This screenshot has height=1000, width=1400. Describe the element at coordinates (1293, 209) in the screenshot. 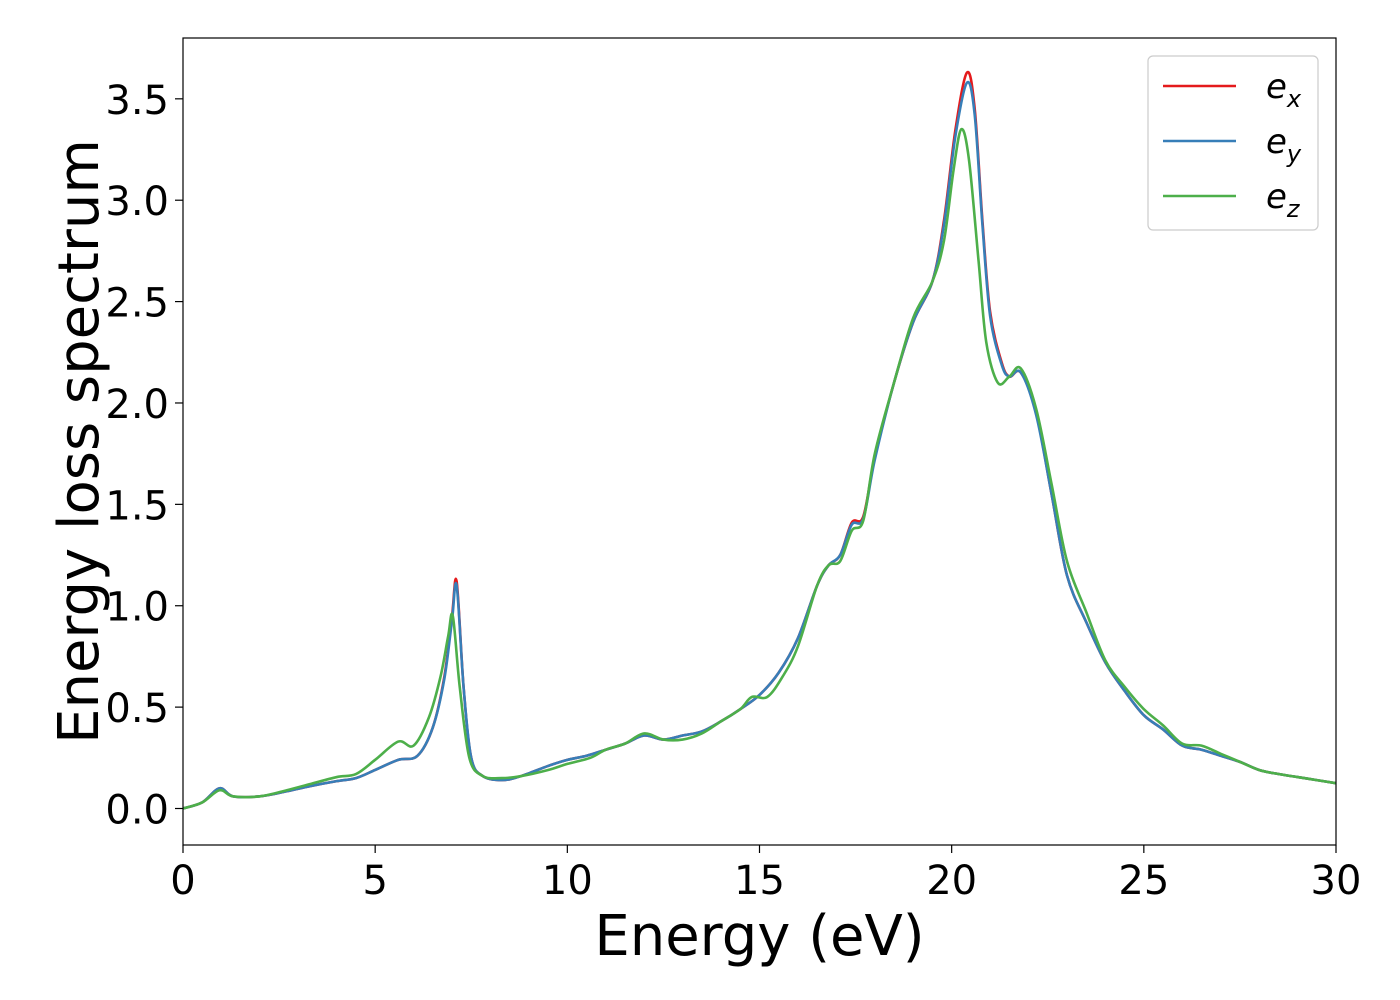

I see `legend-entry-subscript: z` at that location.